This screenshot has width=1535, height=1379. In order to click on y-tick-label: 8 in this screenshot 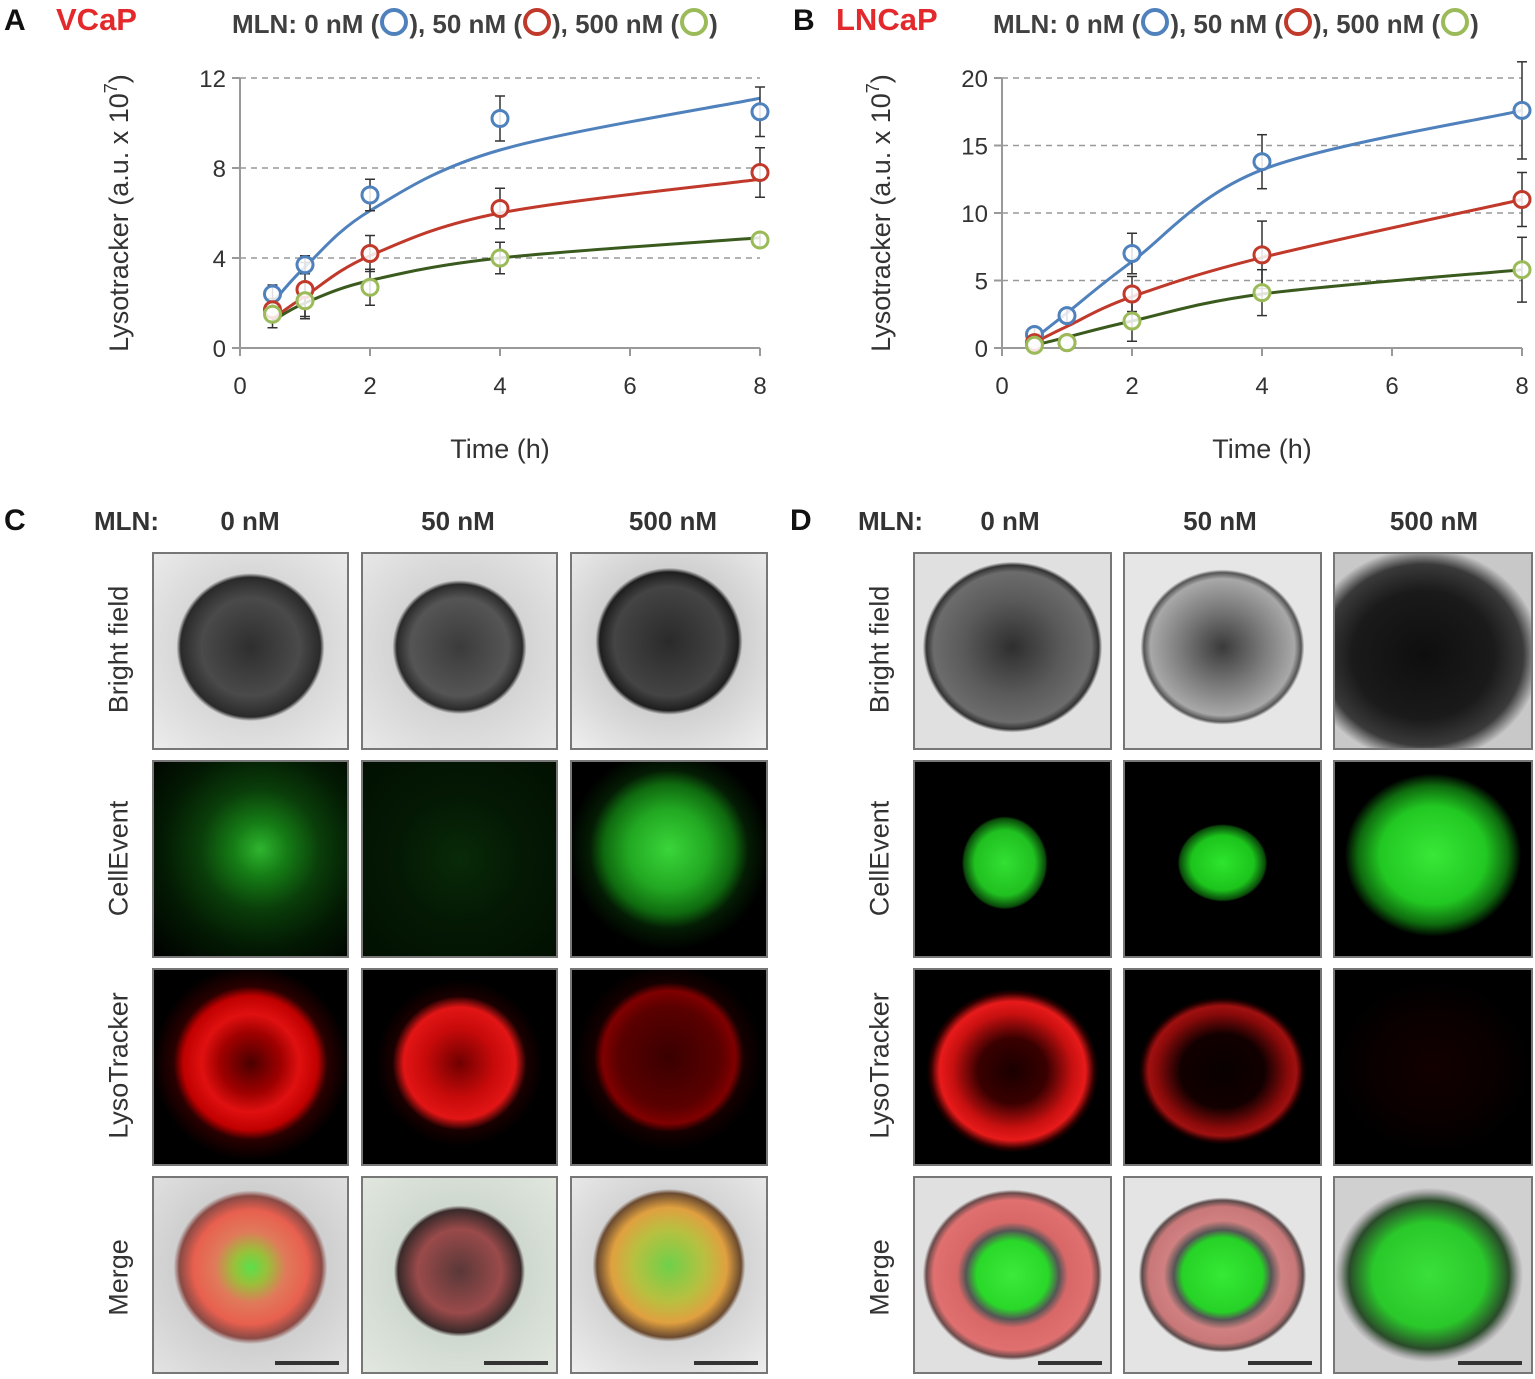, I will do `click(219, 169)`.